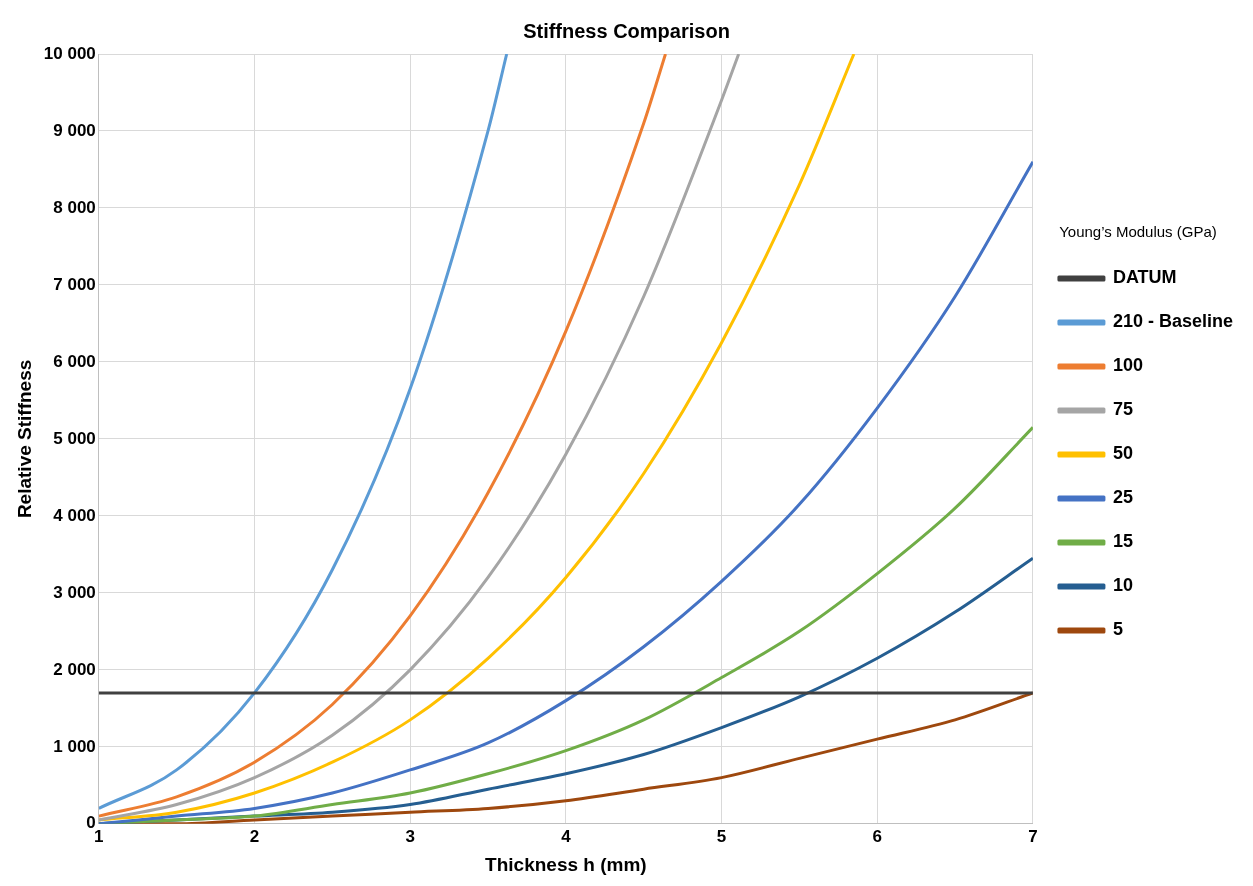 This screenshot has width=1253, height=886. What do you see at coordinates (566, 864) in the screenshot?
I see `x-axis-title: Thickness h (mm)` at bounding box center [566, 864].